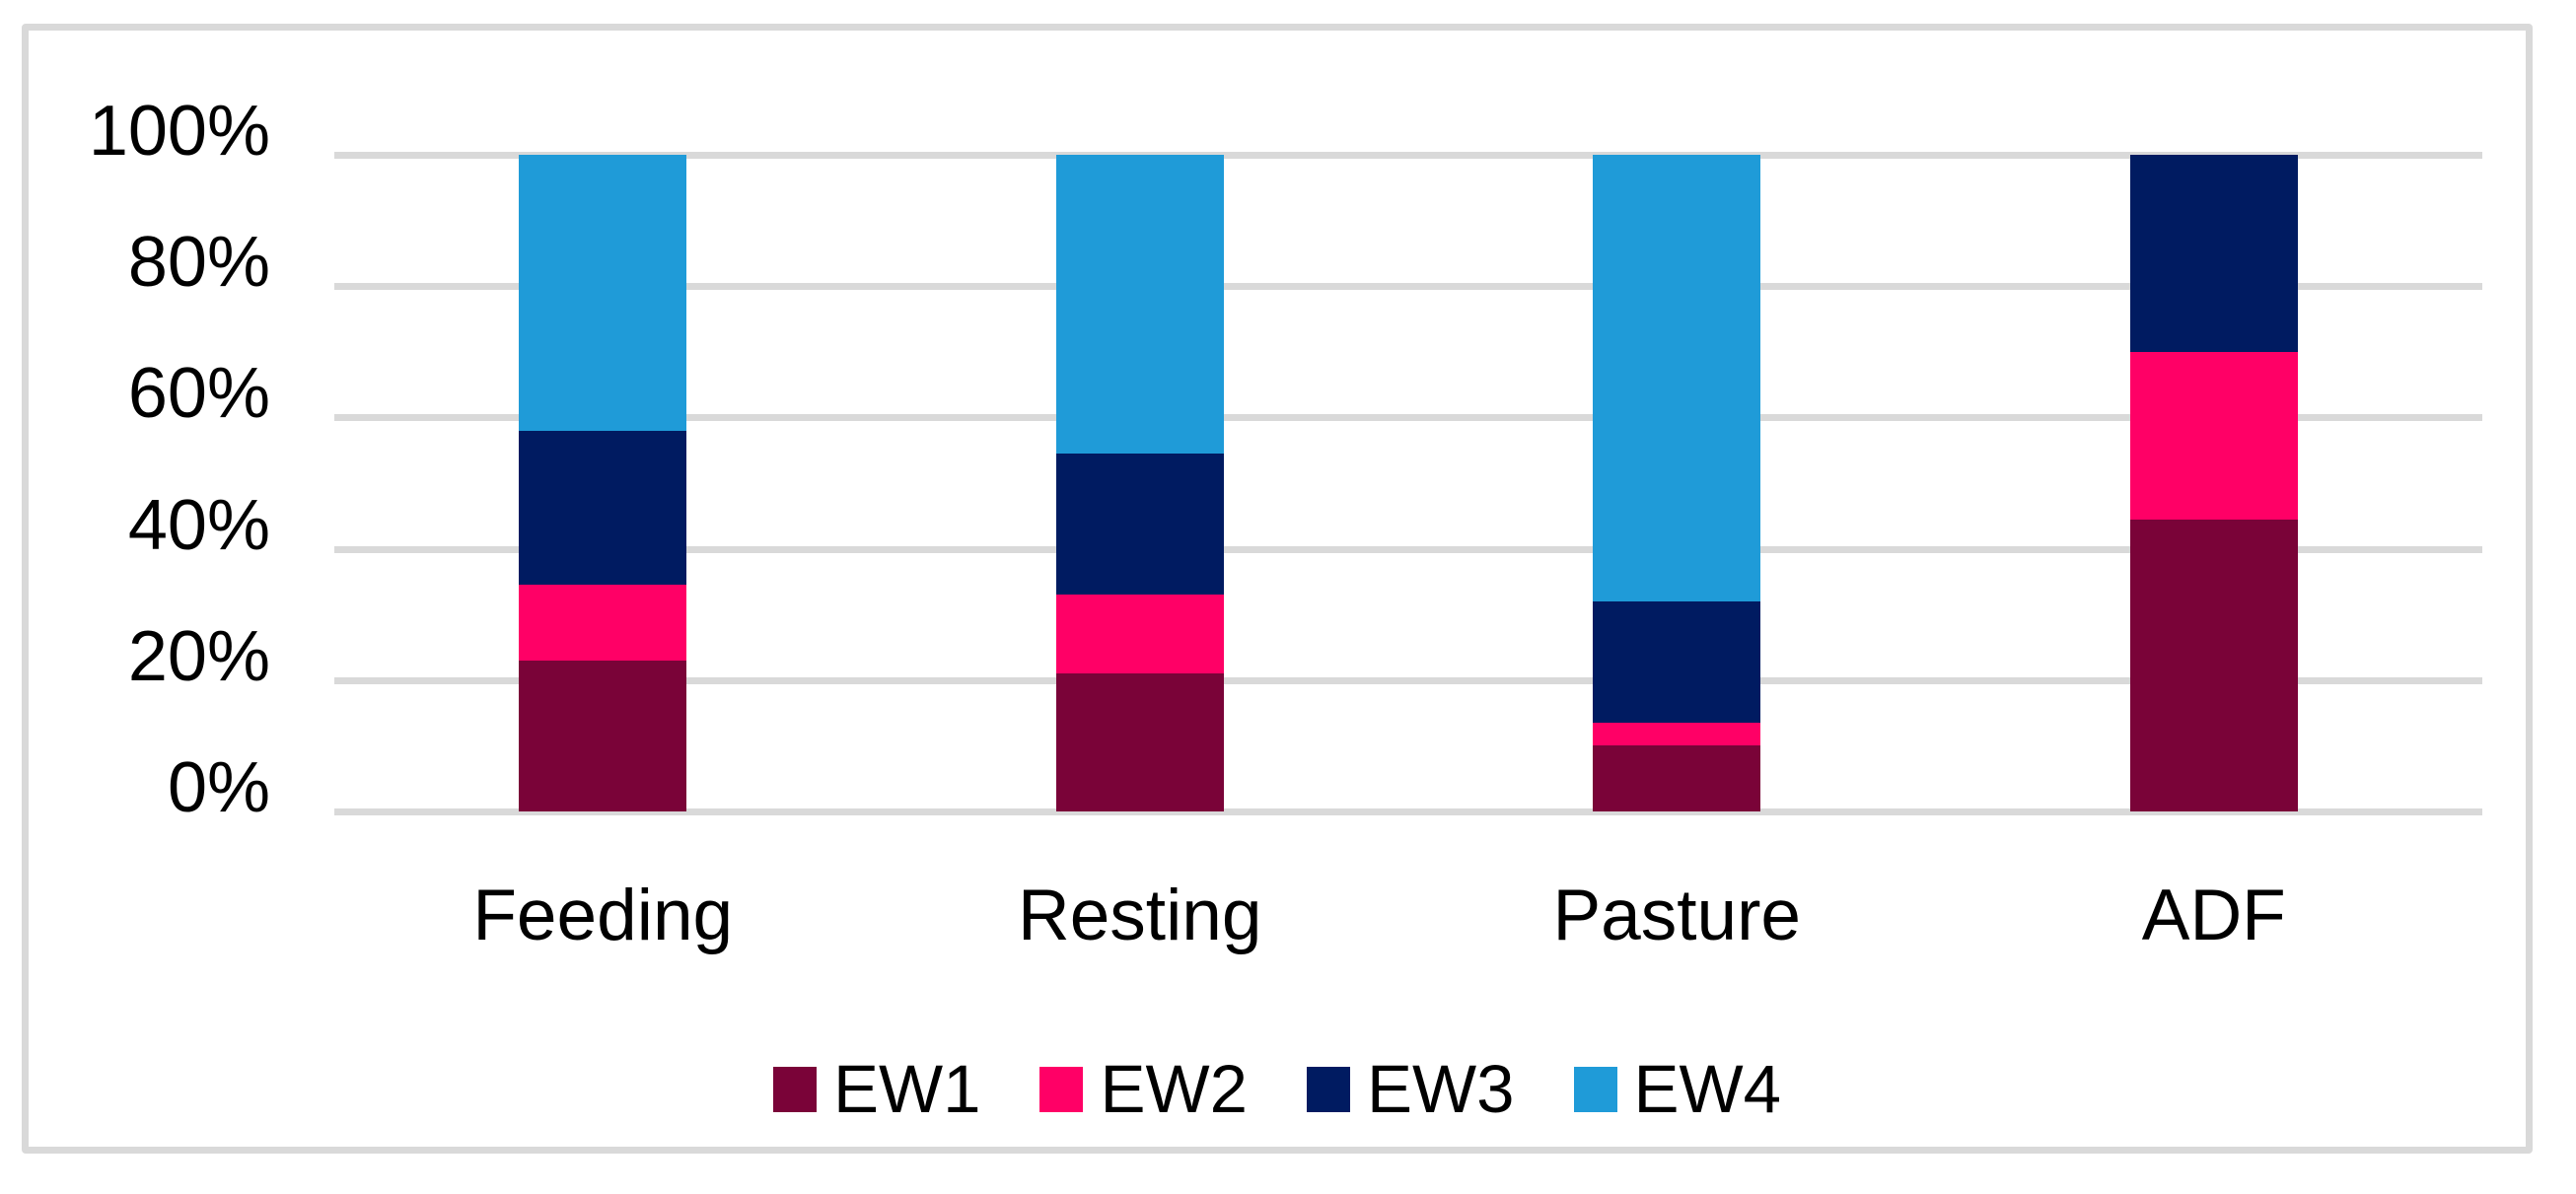 The width and height of the screenshot is (2576, 1194). Describe the element at coordinates (907, 1089) in the screenshot. I see `legend-label-ew1: EW1` at that location.